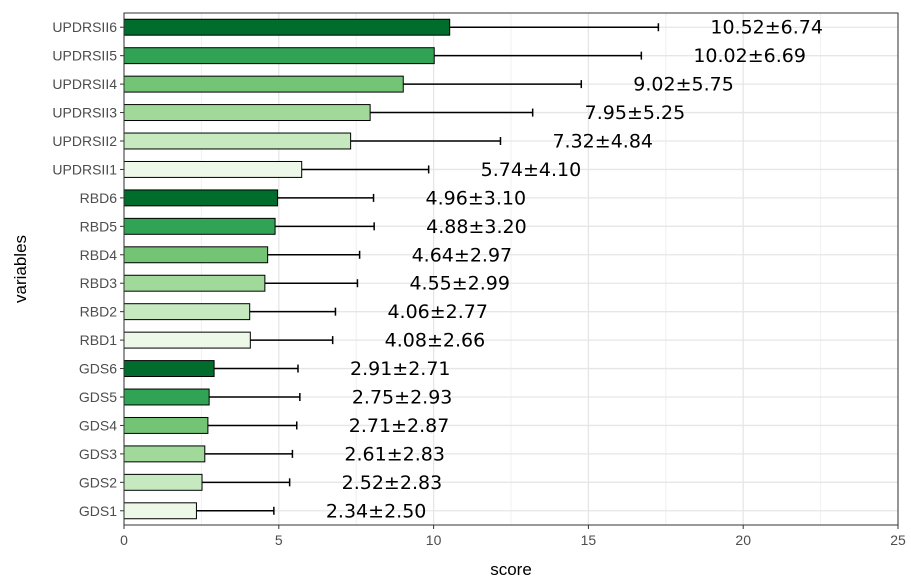 The image size is (911, 586). Describe the element at coordinates (99, 312) in the screenshot. I see `y-tick-label-rbd2: RBD2` at that location.